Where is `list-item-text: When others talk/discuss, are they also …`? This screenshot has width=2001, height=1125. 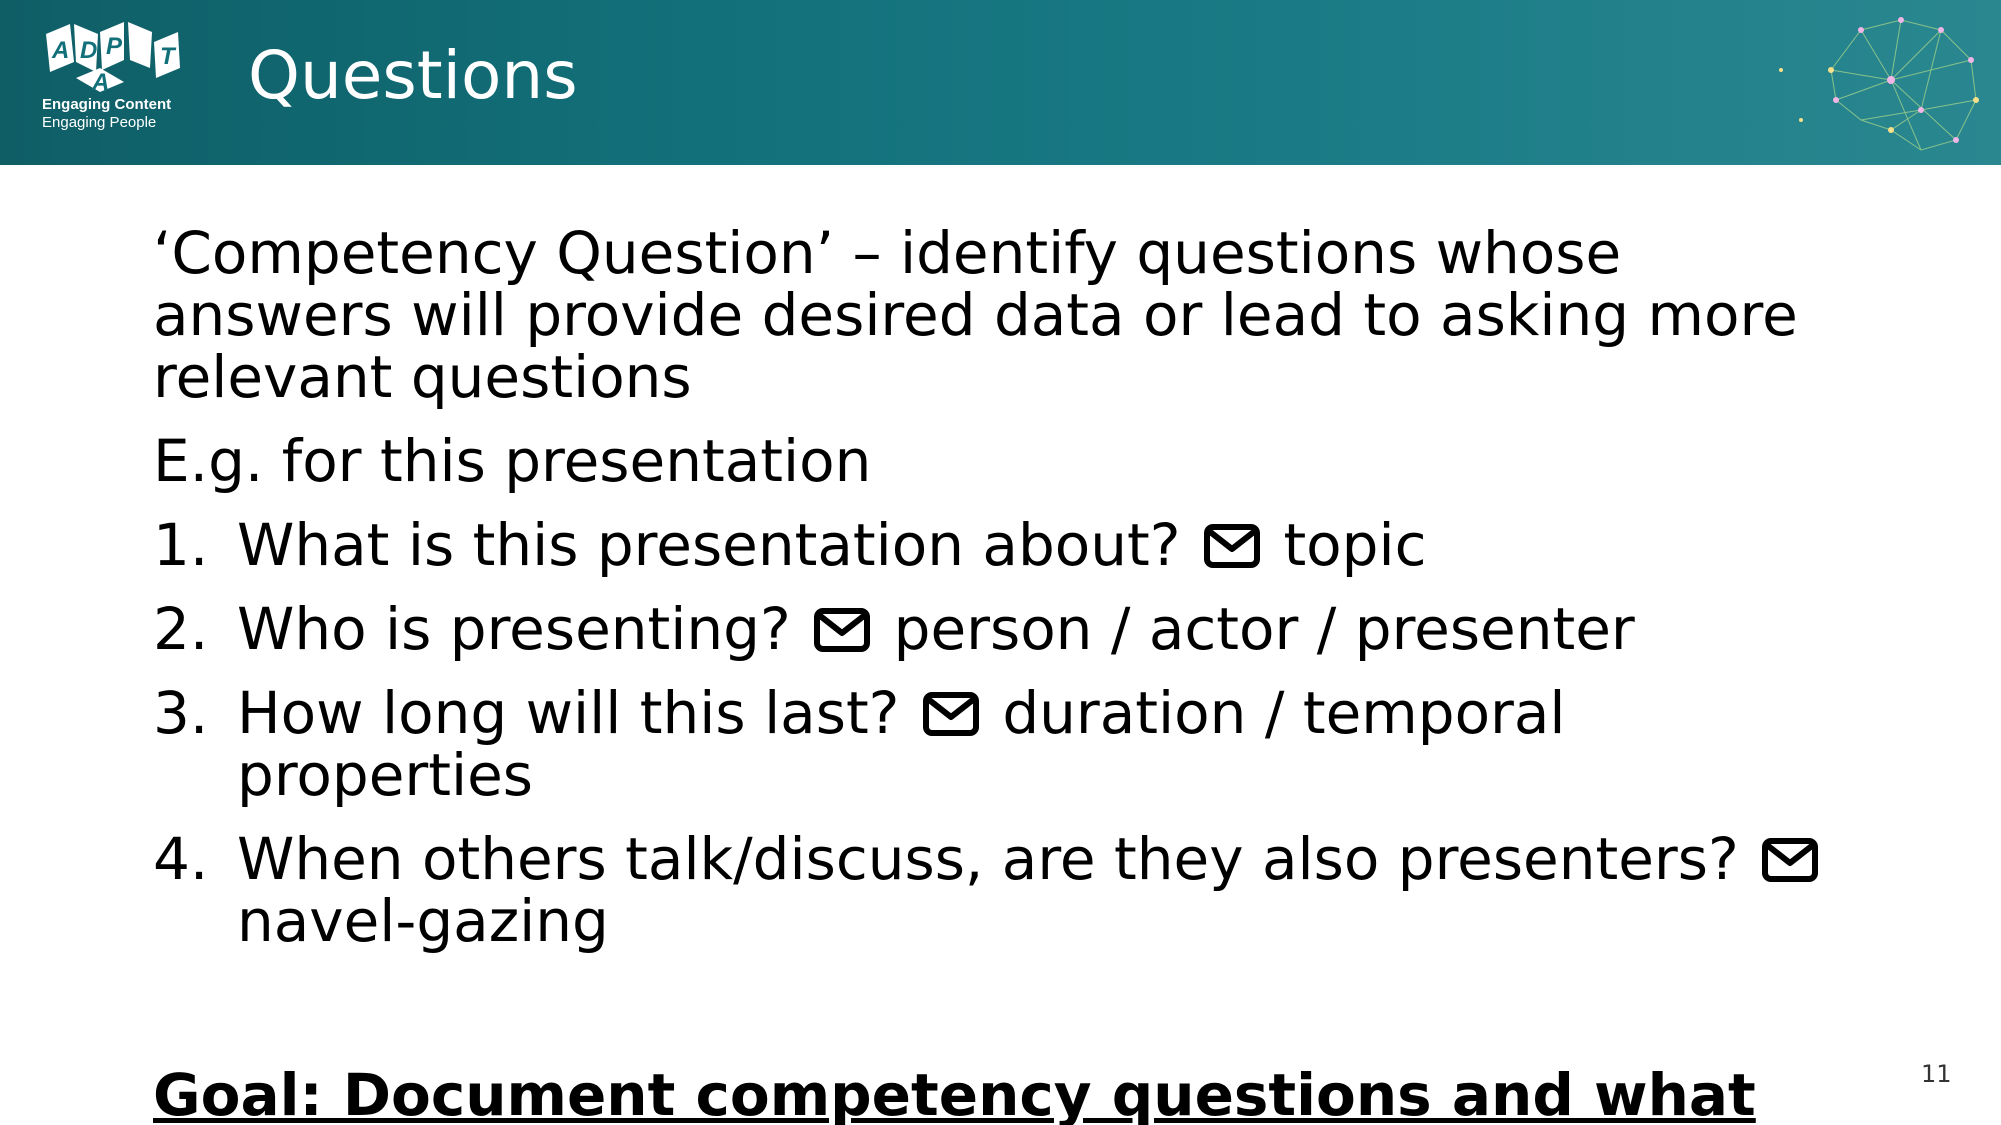
list-item-text: When others talk/discuss, are they also … is located at coordinates (1045, 890).